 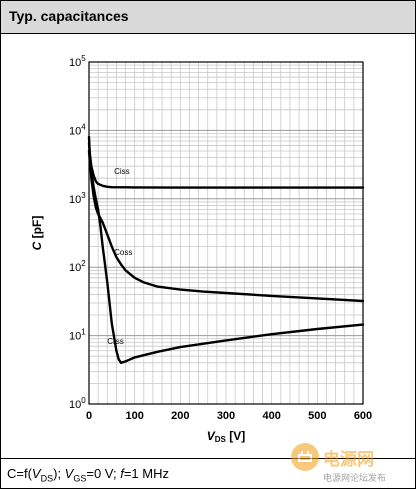 What do you see at coordinates (271, 416) in the screenshot?
I see `x-tick-label: 400` at bounding box center [271, 416].